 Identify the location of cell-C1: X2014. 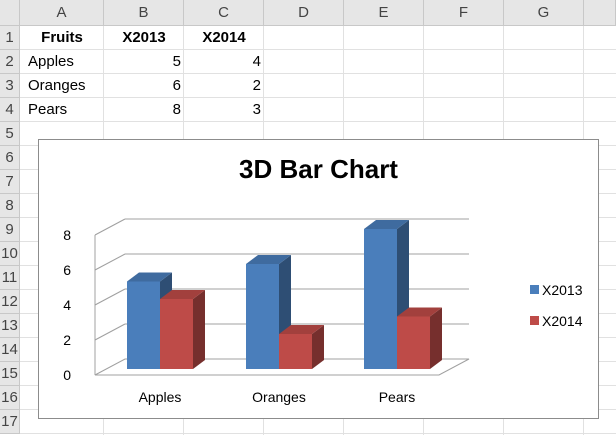
(224, 37).